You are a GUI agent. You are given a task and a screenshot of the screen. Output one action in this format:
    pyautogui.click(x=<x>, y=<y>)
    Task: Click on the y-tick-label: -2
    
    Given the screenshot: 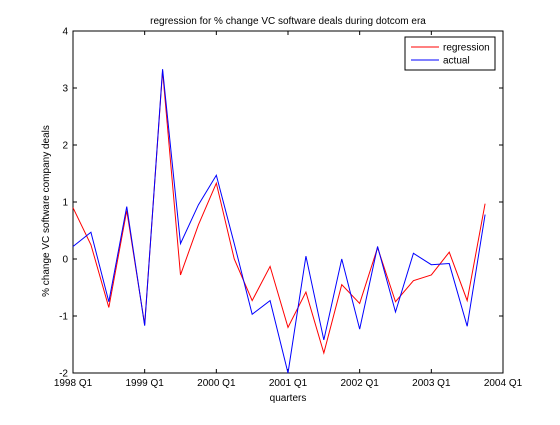 What is the action you would take?
    pyautogui.click(x=63, y=374)
    